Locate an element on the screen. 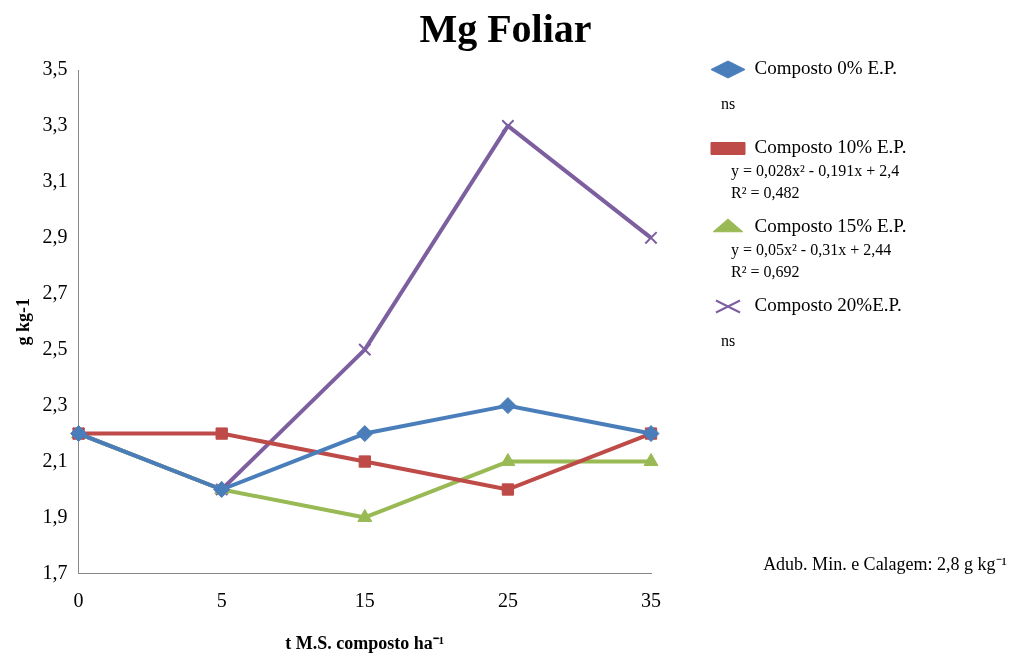  x-tick-label: 35 is located at coordinates (651, 599).